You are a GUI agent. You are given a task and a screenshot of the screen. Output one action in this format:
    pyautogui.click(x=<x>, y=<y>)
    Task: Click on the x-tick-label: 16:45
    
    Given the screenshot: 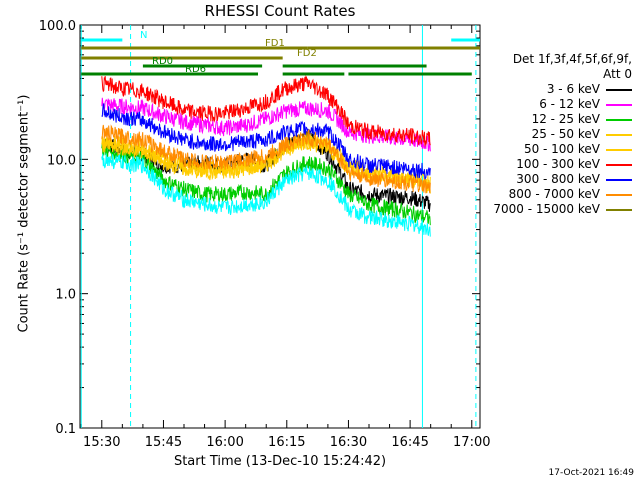 What is the action you would take?
    pyautogui.click(x=409, y=442)
    